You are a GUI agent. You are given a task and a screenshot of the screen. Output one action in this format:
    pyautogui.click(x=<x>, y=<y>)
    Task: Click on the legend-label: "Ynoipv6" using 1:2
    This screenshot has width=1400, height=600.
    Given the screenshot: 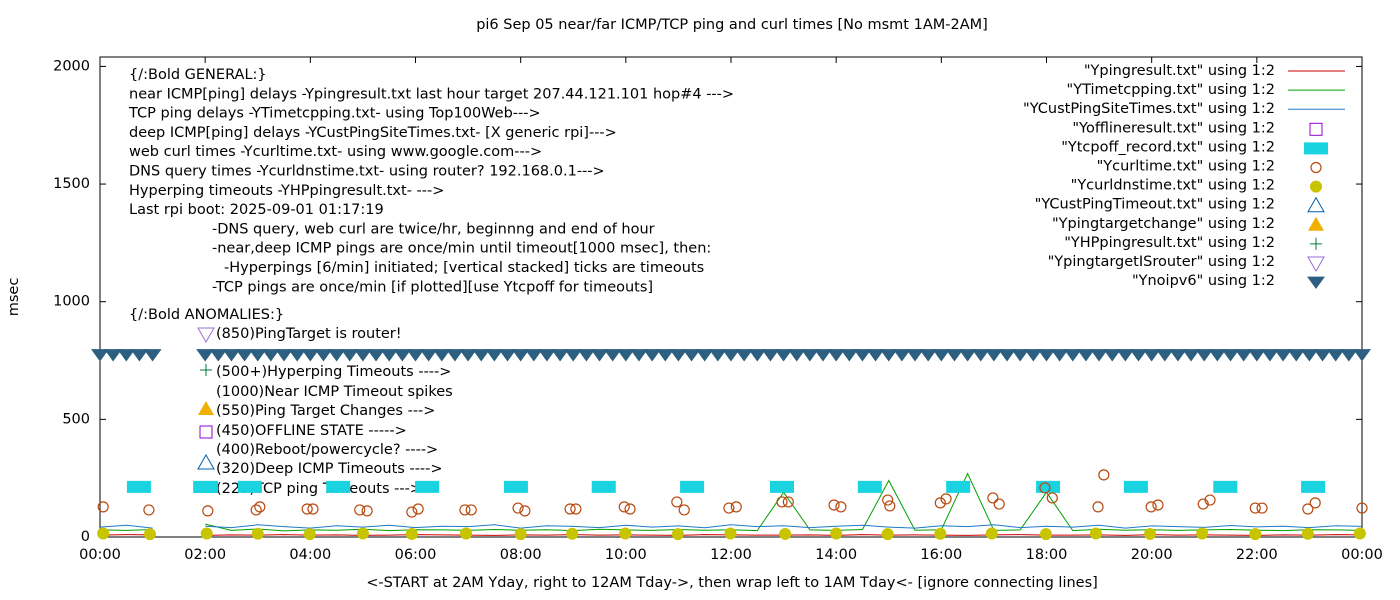 What is the action you would take?
    pyautogui.click(x=1203, y=281)
    